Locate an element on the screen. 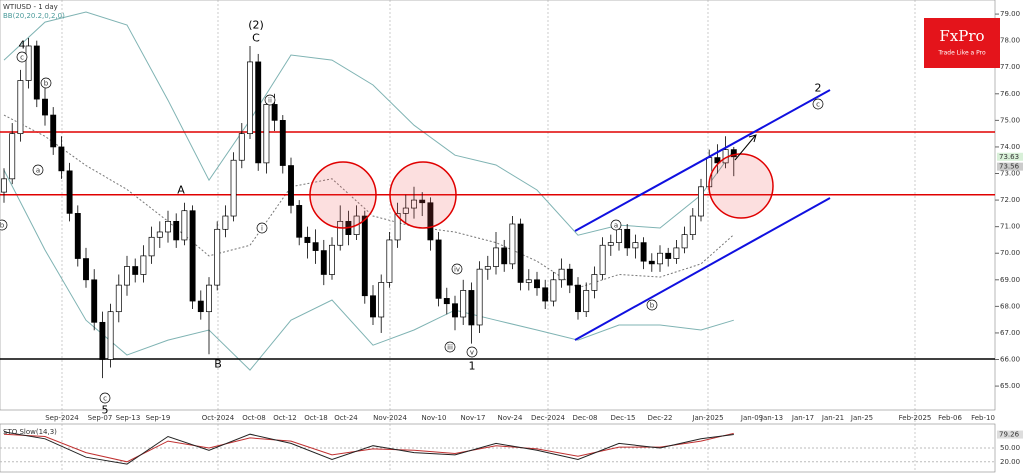 This screenshot has width=1024, height=474. wave-label: c is located at coordinates (105, 399).